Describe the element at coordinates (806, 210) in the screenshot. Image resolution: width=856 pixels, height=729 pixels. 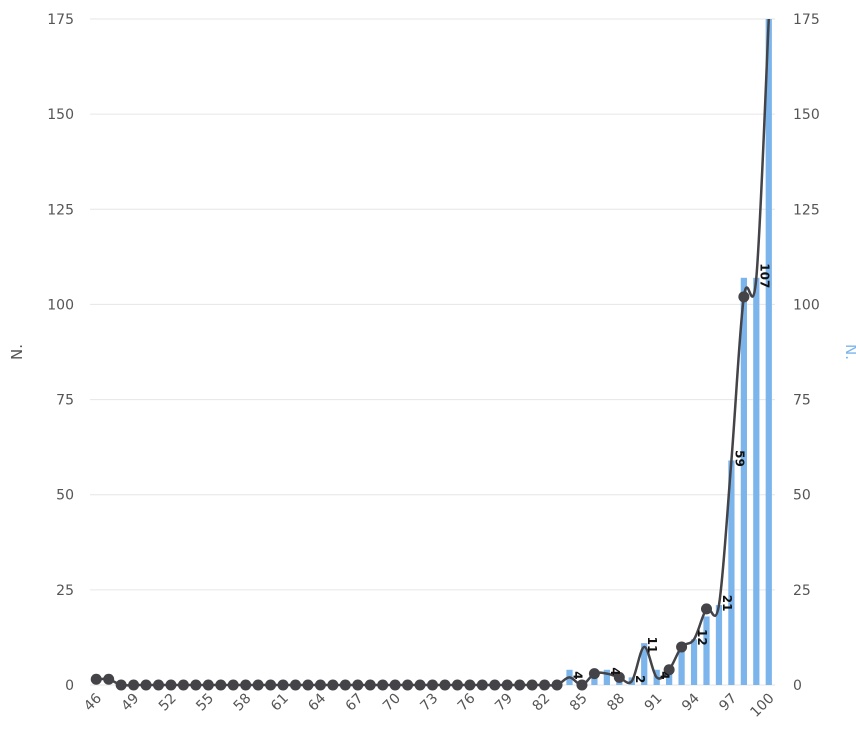
I see `y-tick-label-right: 125` at that location.